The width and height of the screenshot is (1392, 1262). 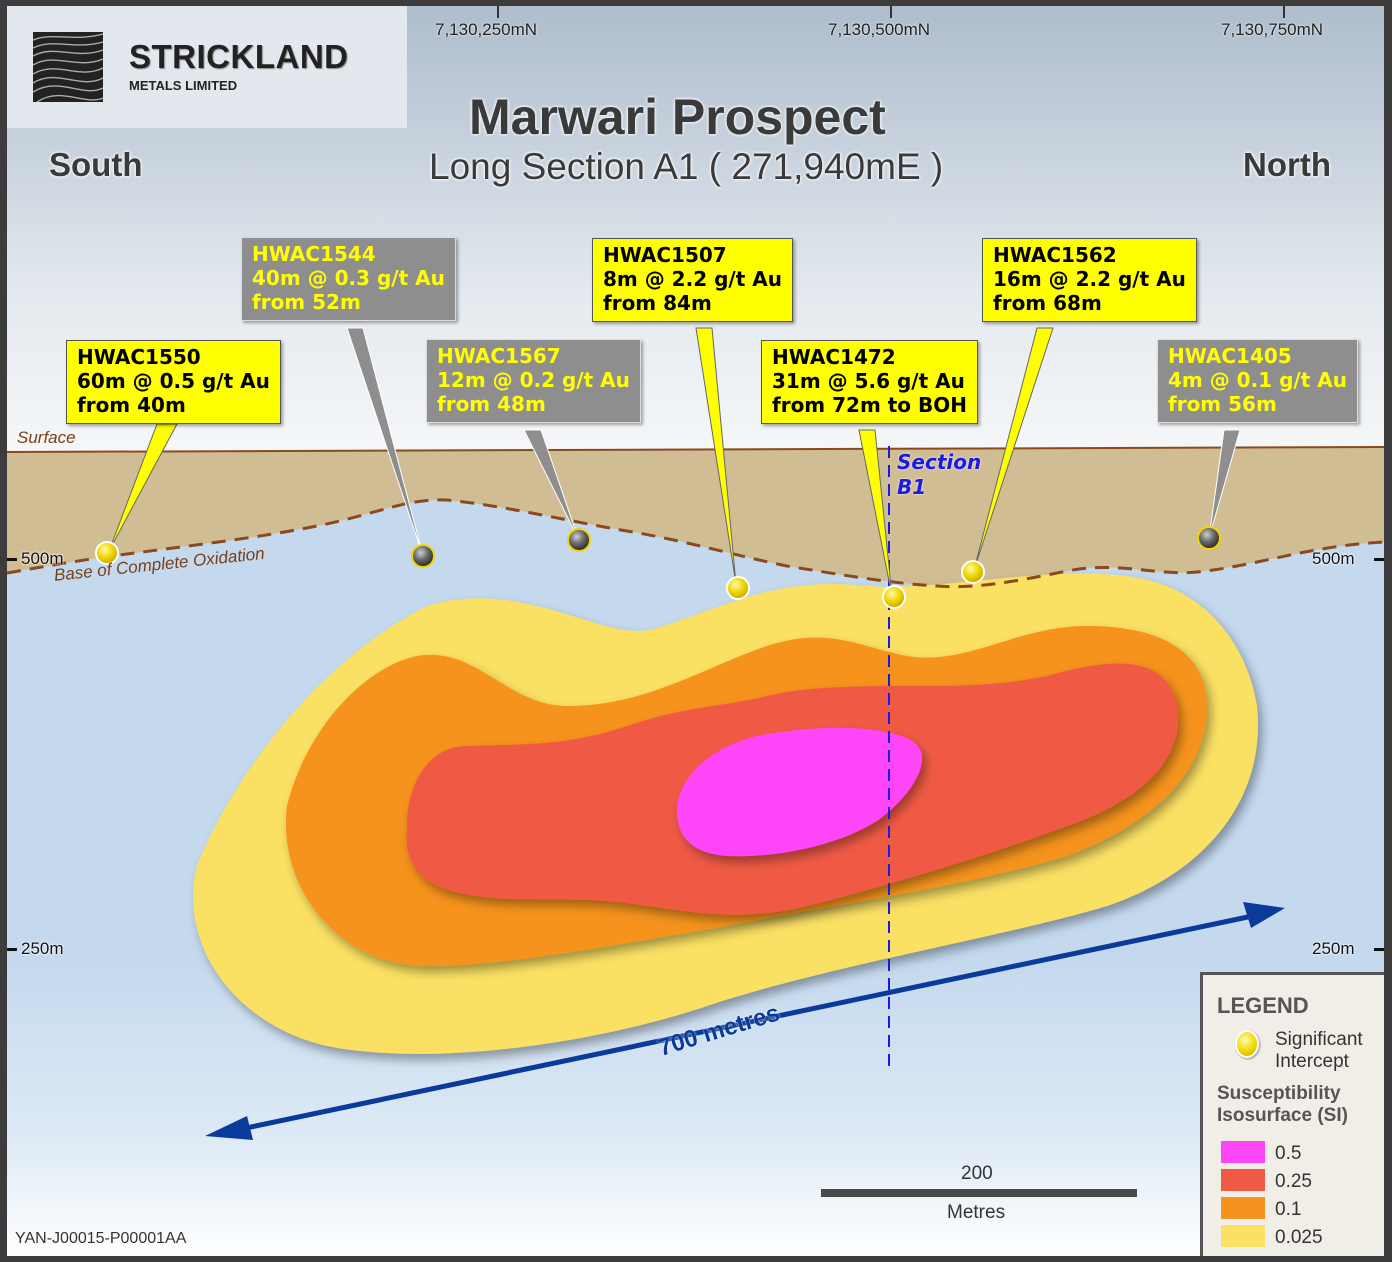 I want to click on surface-label: Surface, so click(x=46, y=437).